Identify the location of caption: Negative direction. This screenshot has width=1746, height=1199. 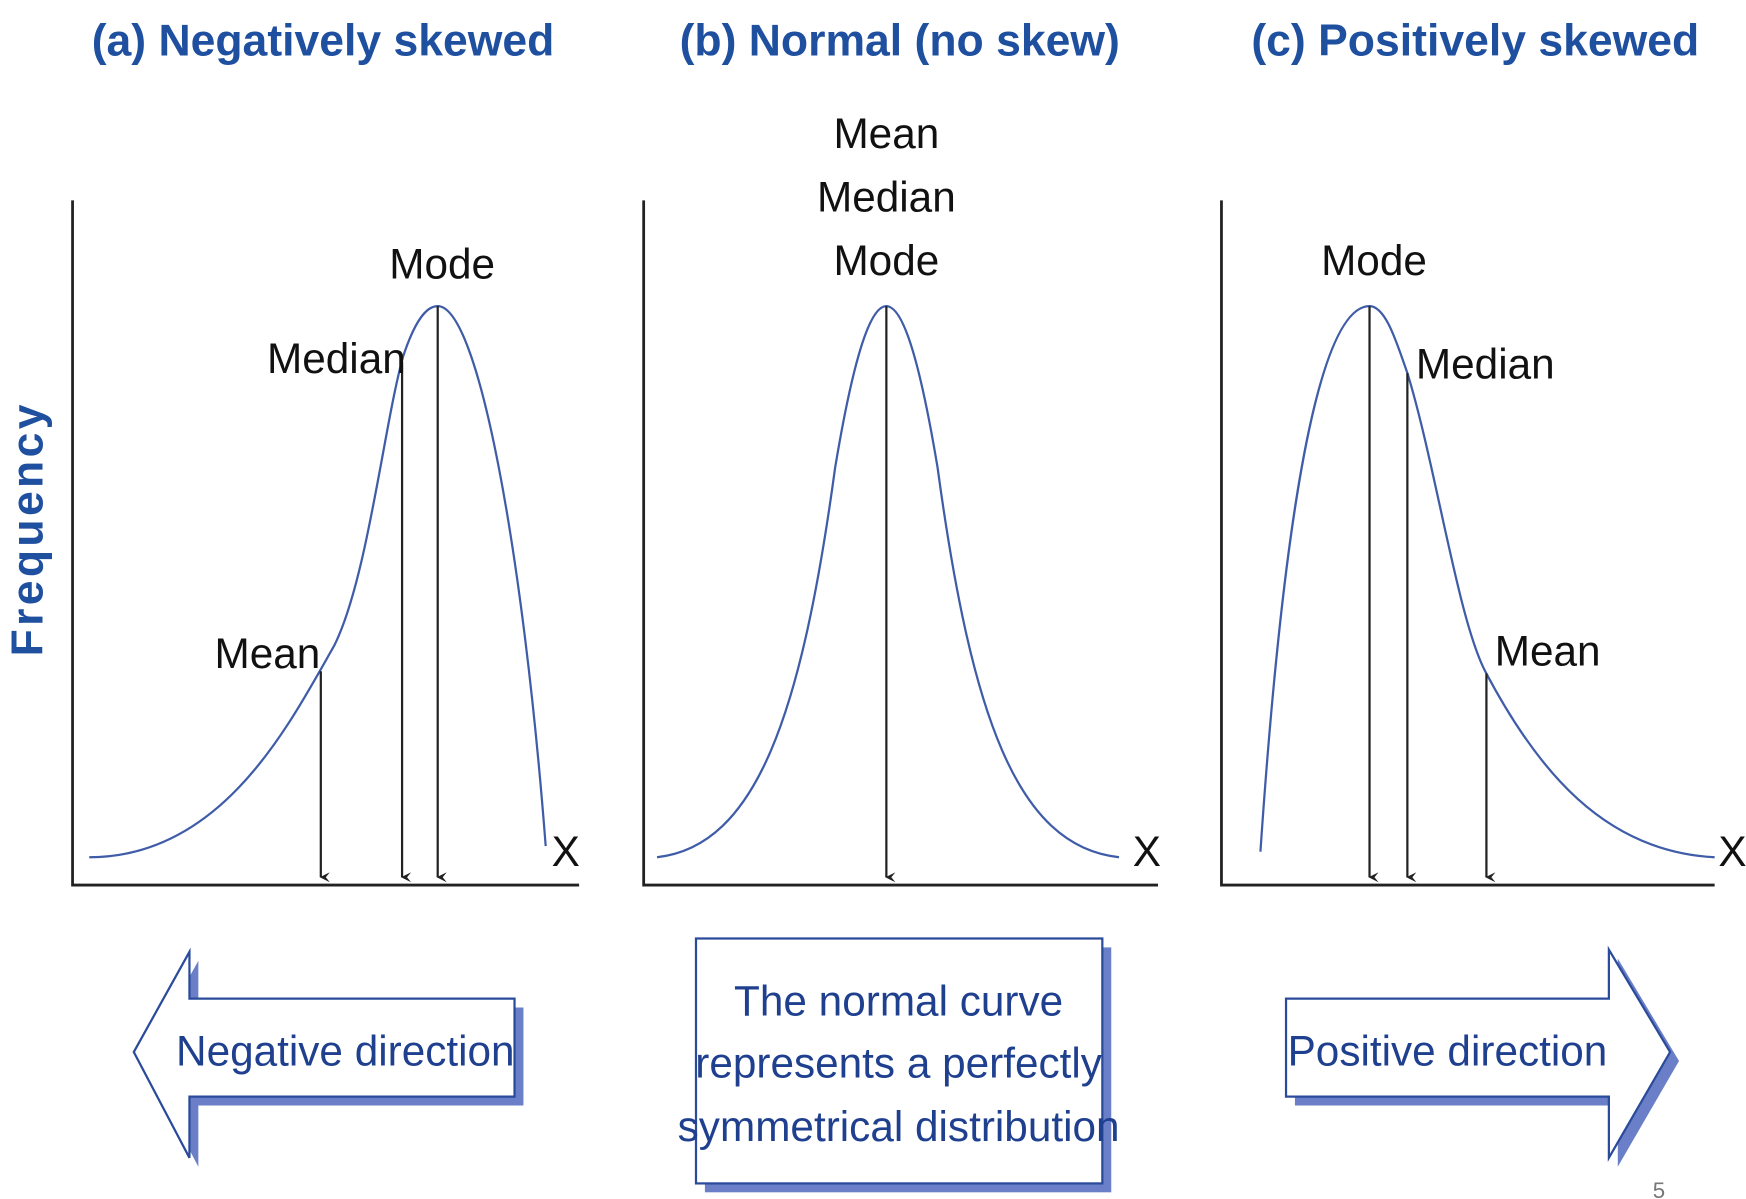
(345, 1050).